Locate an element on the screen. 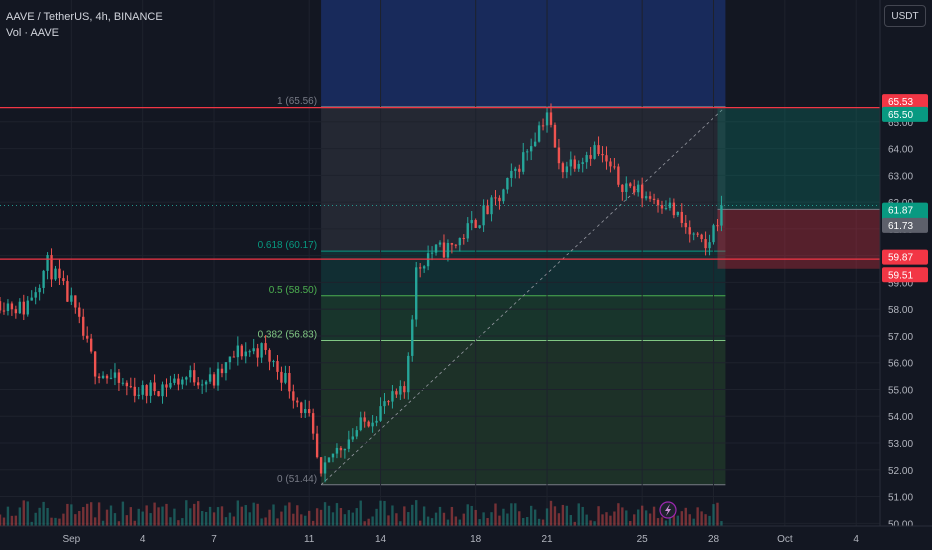  currency-button: USDT is located at coordinates (905, 16).